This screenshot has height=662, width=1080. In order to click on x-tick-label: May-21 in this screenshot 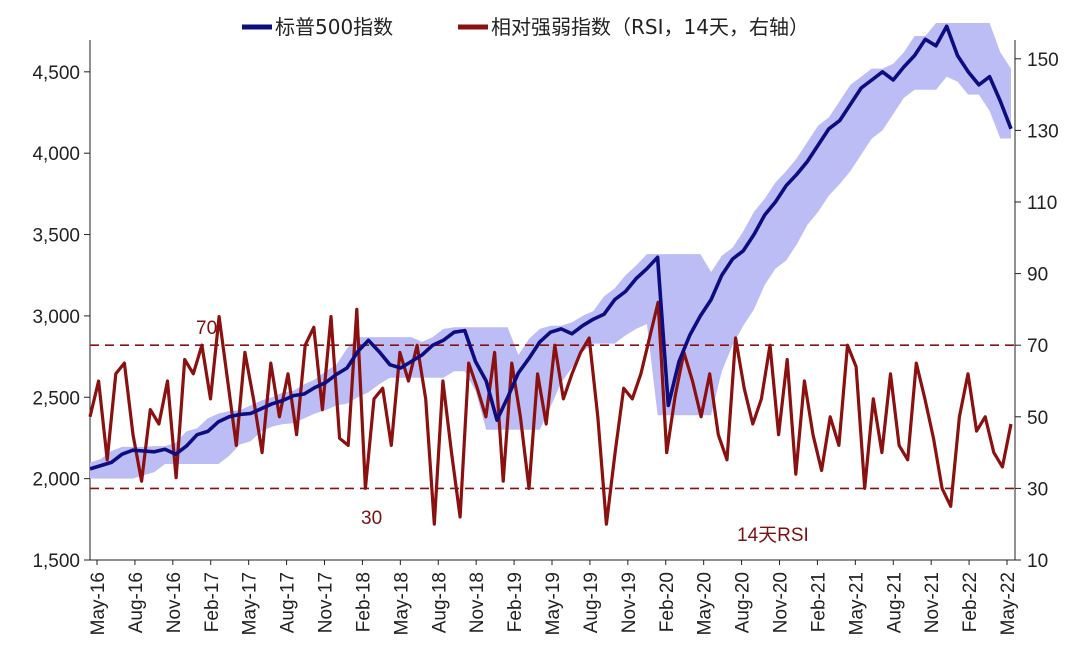, I will do `click(856, 603)`.